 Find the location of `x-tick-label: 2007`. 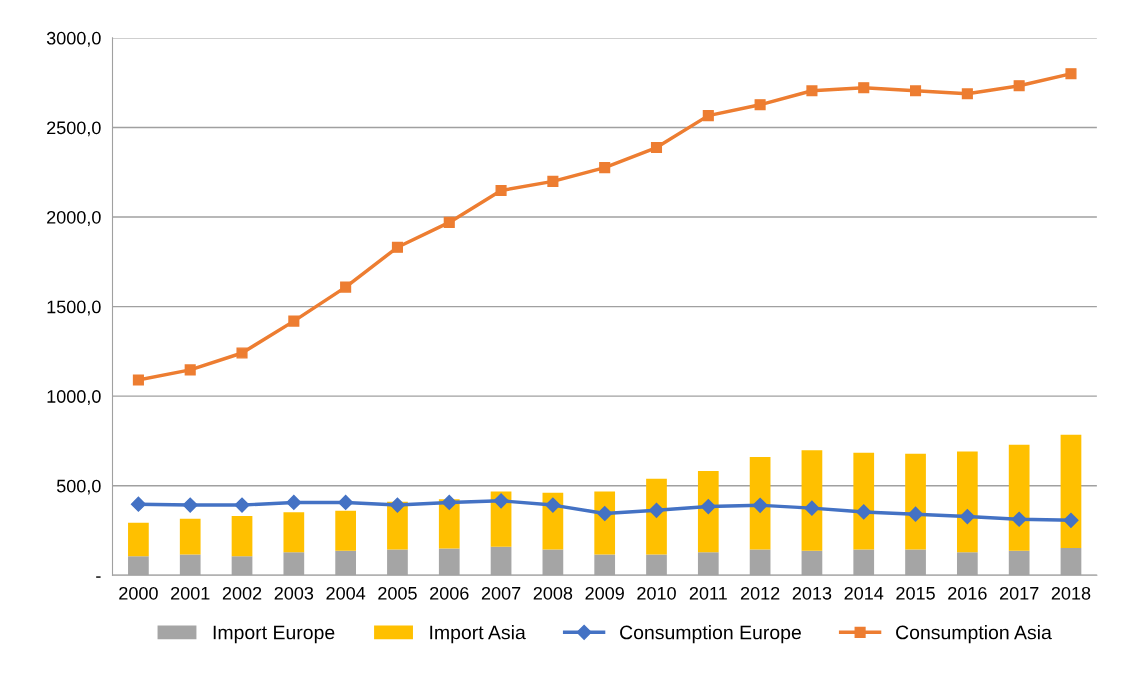

x-tick-label: 2007 is located at coordinates (501, 593).